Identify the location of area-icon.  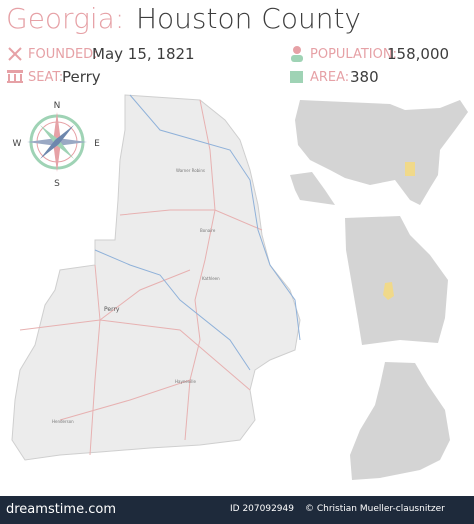
(296, 77).